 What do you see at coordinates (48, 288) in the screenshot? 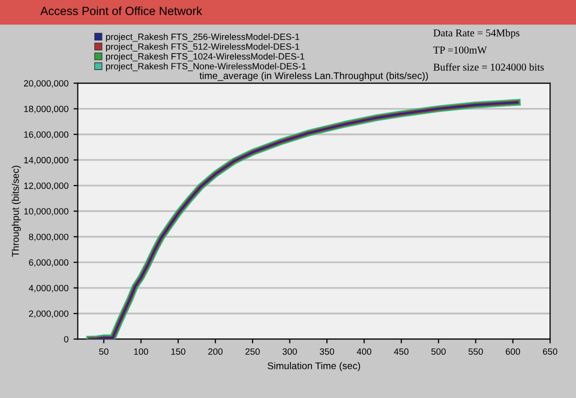
I see `y-tick-label: 4,000,000` at bounding box center [48, 288].